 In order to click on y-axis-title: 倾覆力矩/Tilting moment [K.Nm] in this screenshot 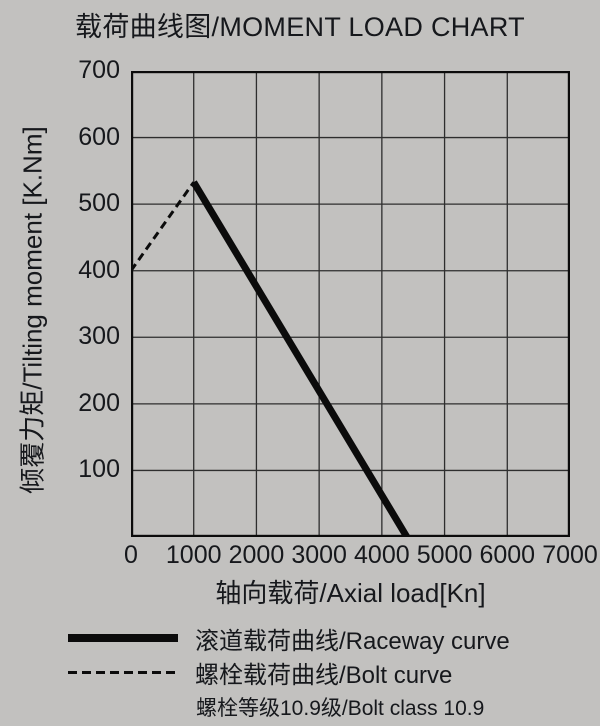, I will do `click(32, 310)`.